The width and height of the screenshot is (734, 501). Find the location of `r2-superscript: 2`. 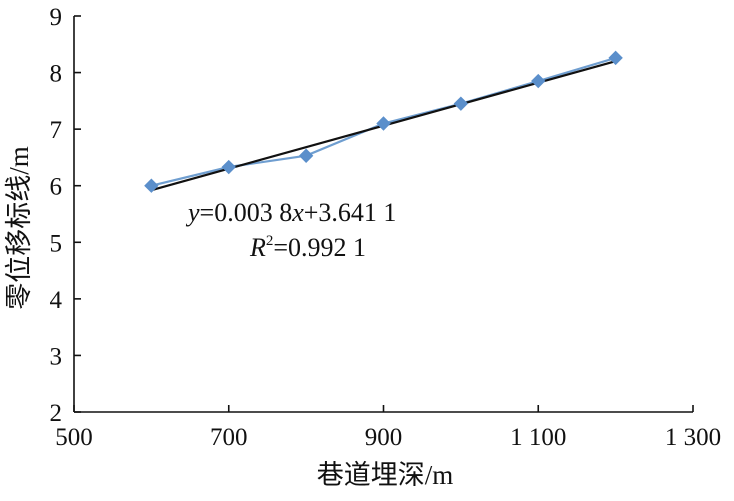

r2-superscript: 2 is located at coordinates (270, 241).